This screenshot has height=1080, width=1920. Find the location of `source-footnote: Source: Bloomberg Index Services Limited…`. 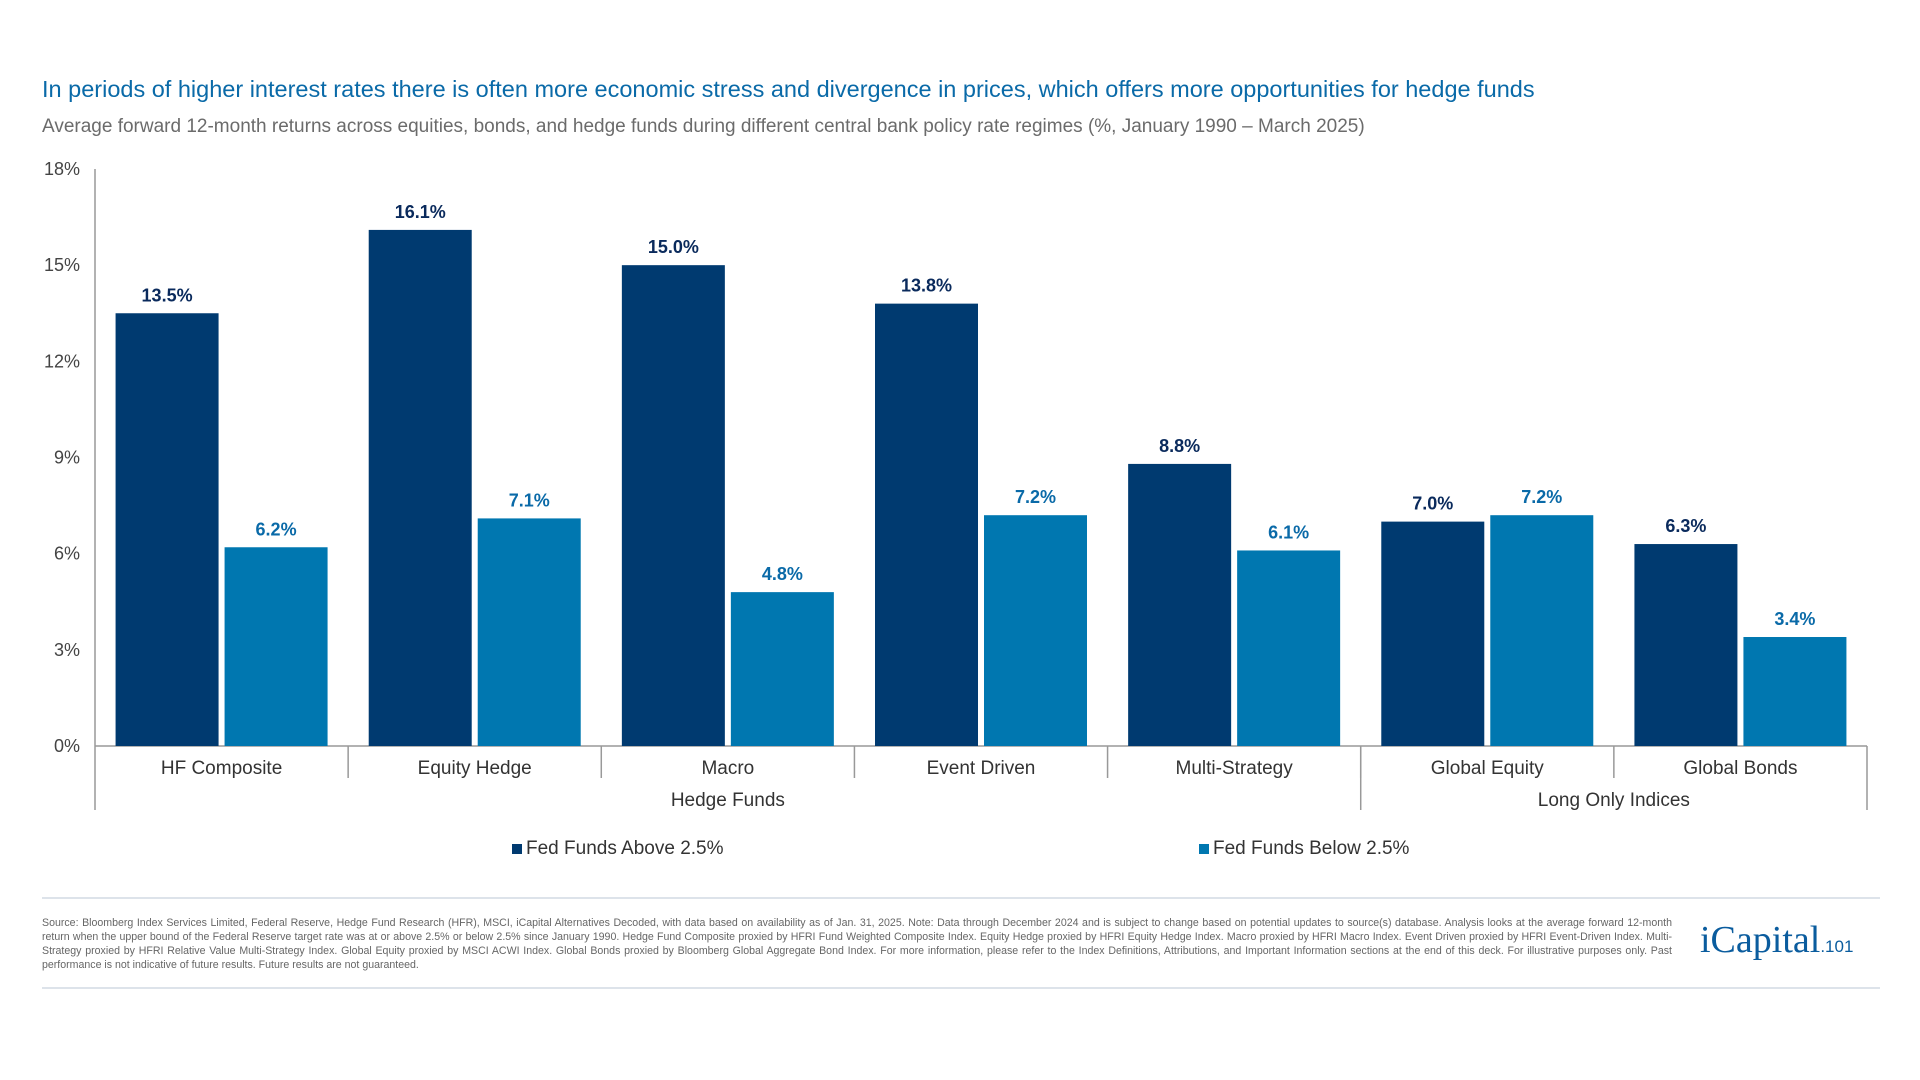

source-footnote: Source: Bloomberg Index Services Limited… is located at coordinates (857, 944).